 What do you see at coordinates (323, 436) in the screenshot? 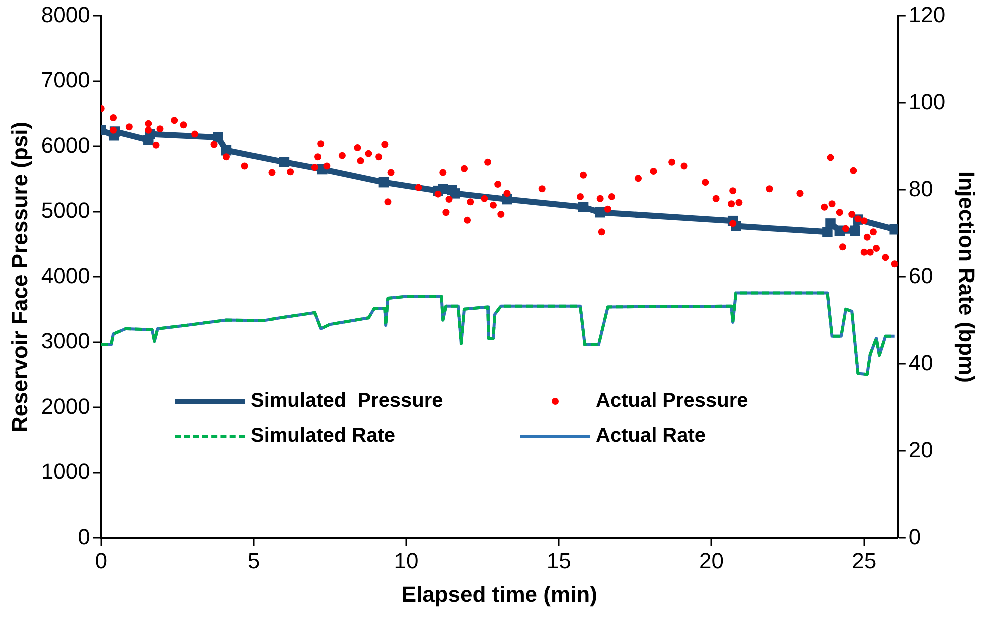
I see `legend-label: Simulated Rate` at bounding box center [323, 436].